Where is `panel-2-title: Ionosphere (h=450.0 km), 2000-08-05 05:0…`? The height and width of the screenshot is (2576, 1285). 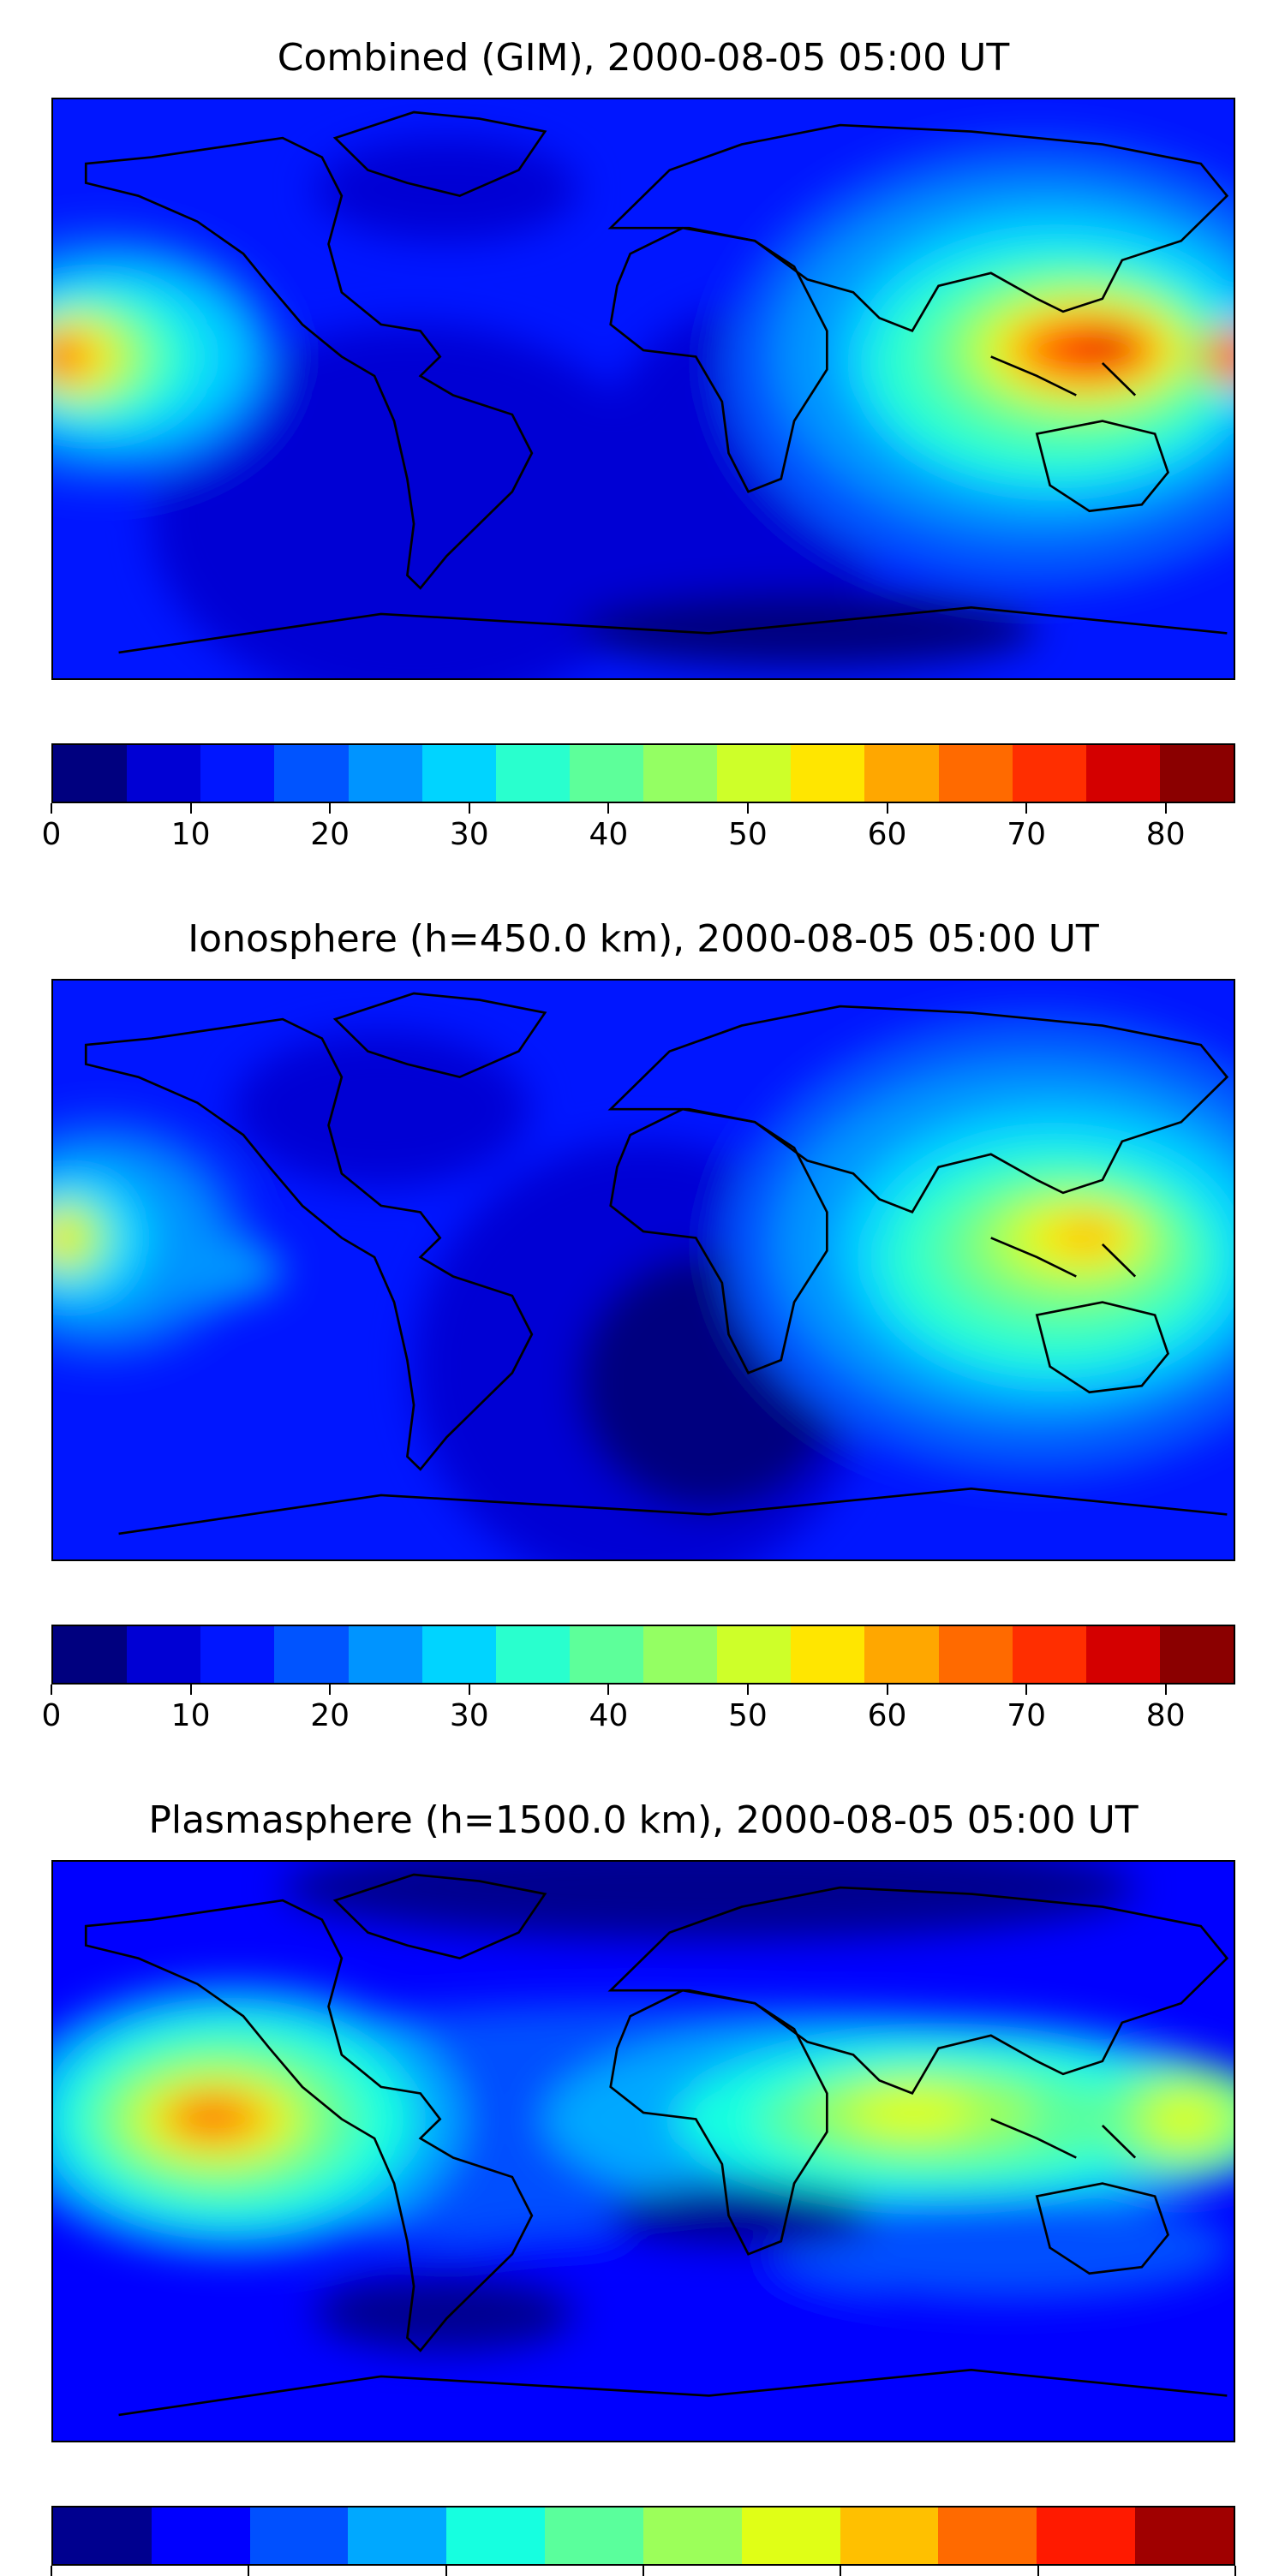 panel-2-title: Ionosphere (h=450.0 km), 2000-08-05 05:0… is located at coordinates (643, 939).